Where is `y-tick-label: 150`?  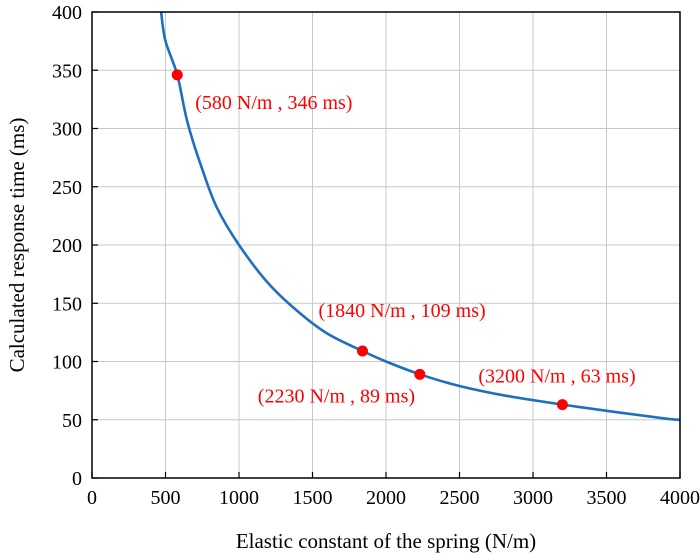
y-tick-label: 150 is located at coordinates (67, 304).